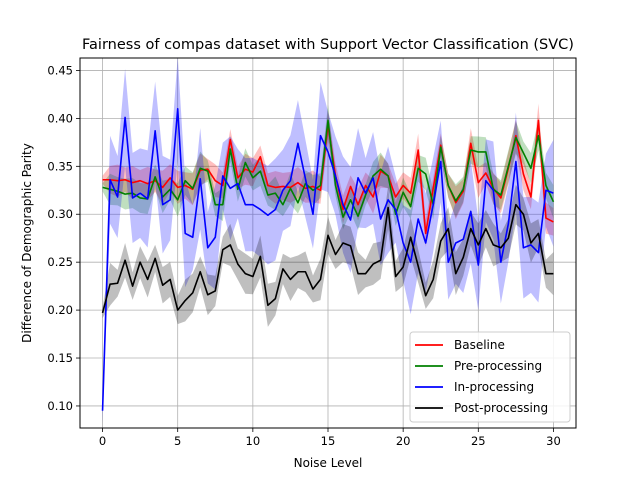  I want to click on x-axis-label: Noise Level, so click(328, 463).